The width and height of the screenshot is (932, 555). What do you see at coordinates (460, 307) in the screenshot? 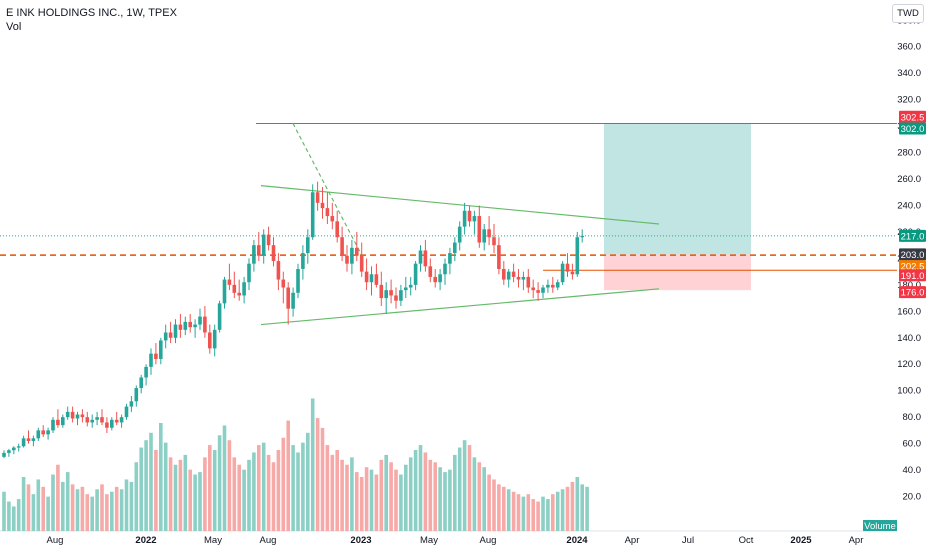
I see `trendline-lower` at bounding box center [460, 307].